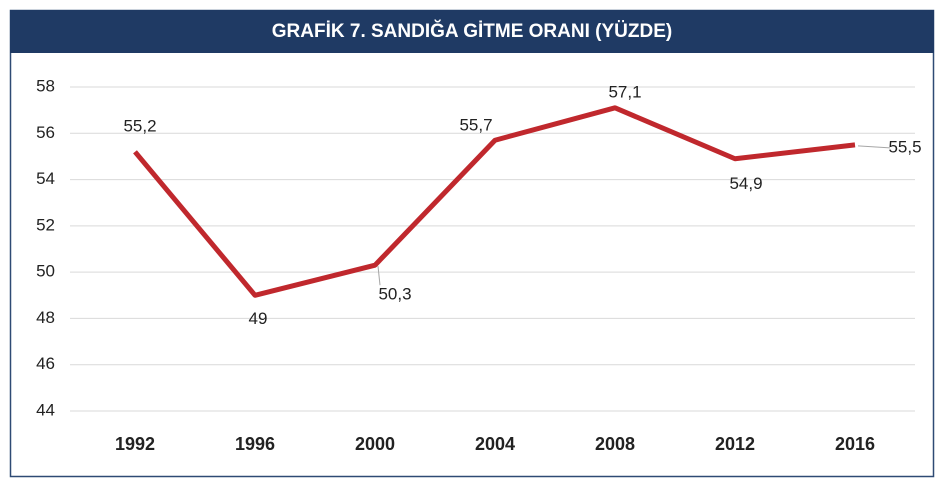  Describe the element at coordinates (45, 132) in the screenshot. I see `y-tick-label: 56` at that location.